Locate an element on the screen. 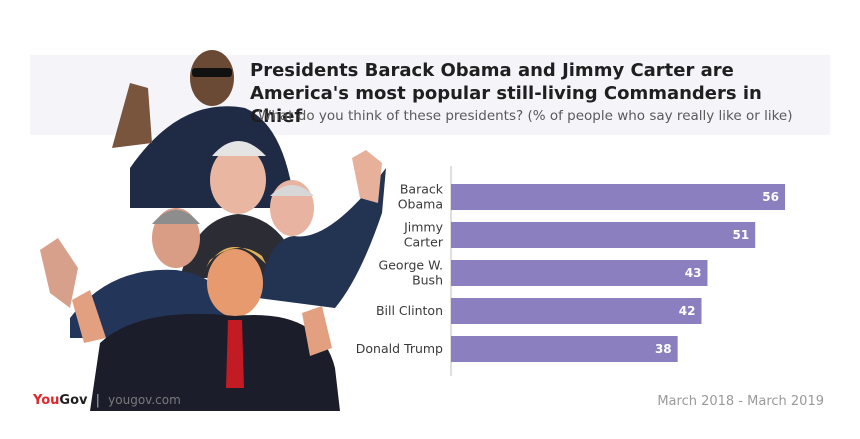 The width and height of the screenshot is (860, 439). chart-category-label-0-0: Barack is located at coordinates (422, 189).